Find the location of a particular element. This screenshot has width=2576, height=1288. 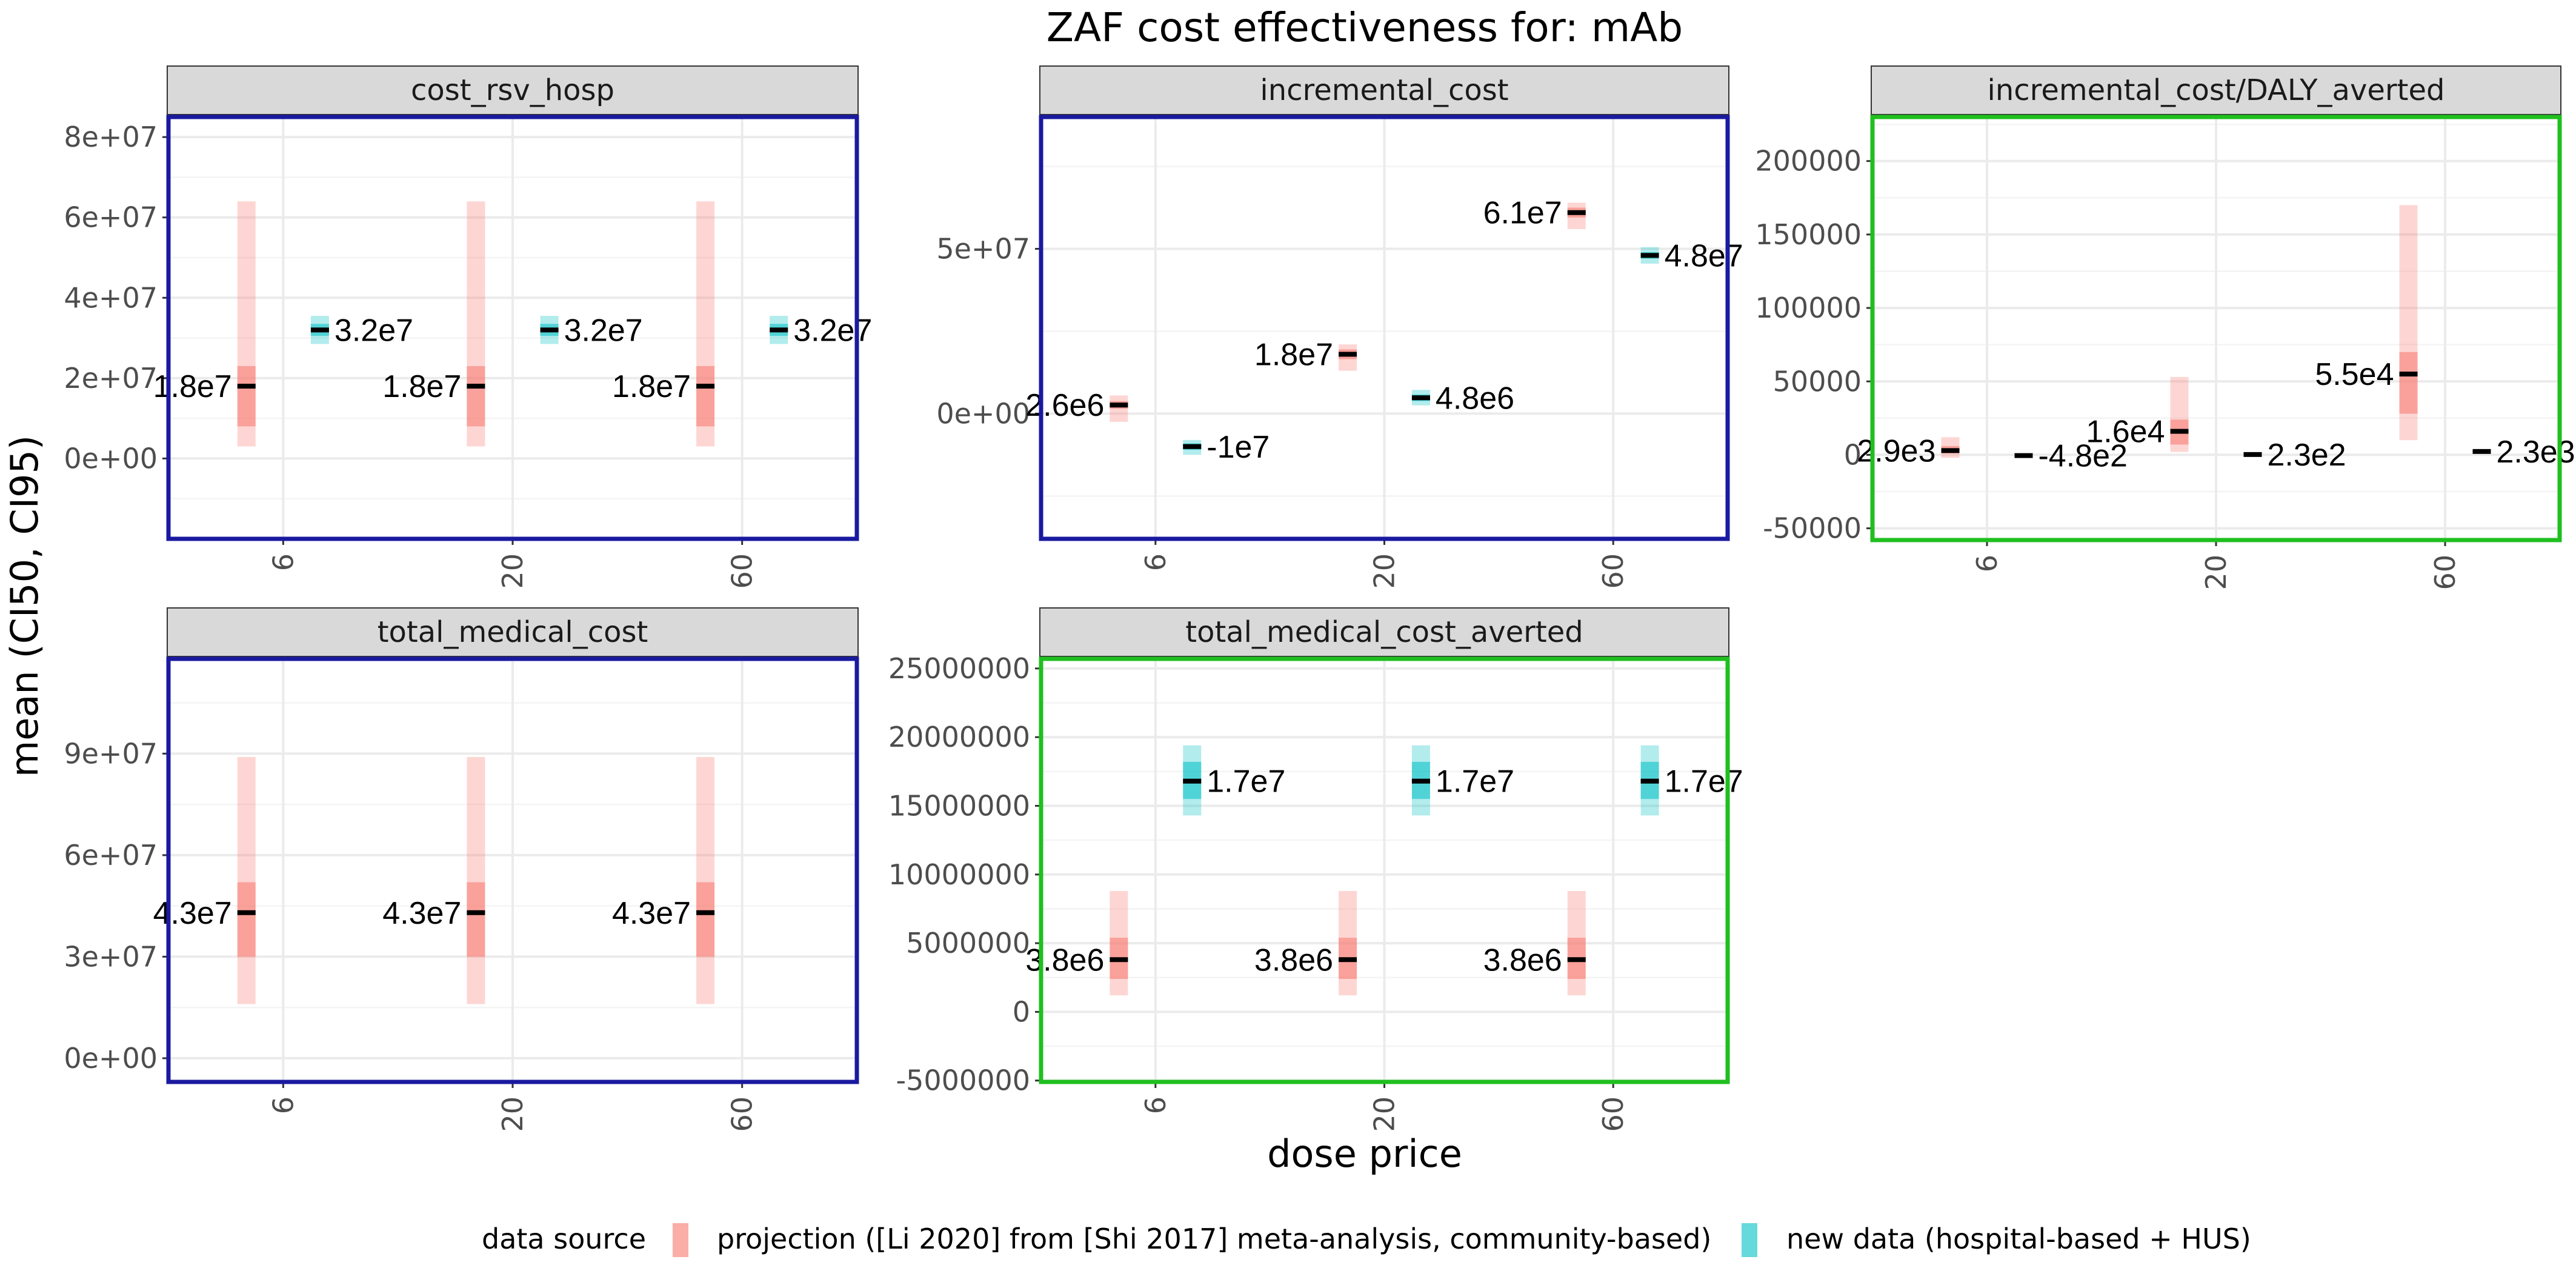

value-label: 2.3e2 is located at coordinates (2306, 456).